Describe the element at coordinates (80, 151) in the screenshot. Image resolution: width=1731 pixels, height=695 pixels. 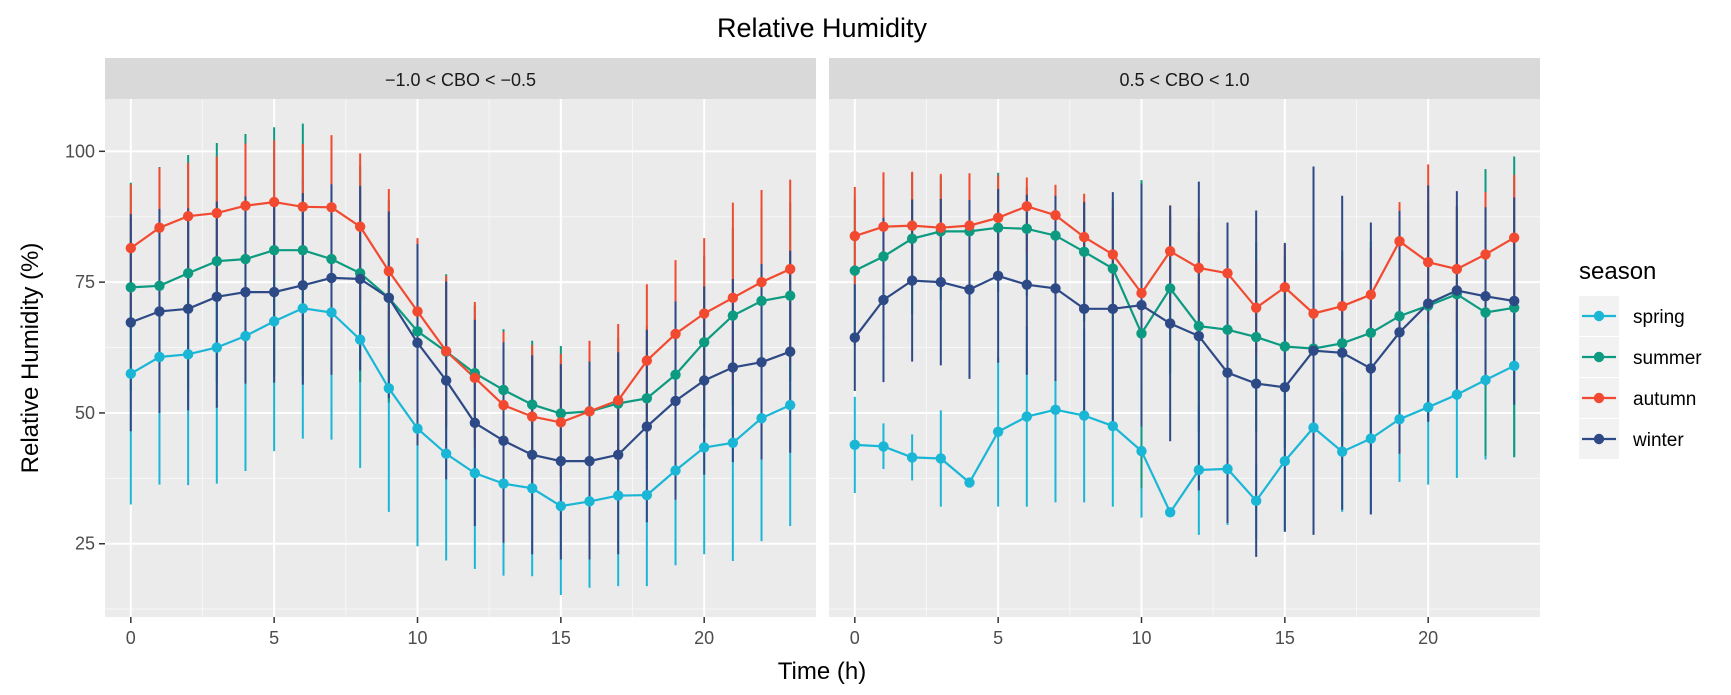
I see `y-tick-label-100: 100` at that location.